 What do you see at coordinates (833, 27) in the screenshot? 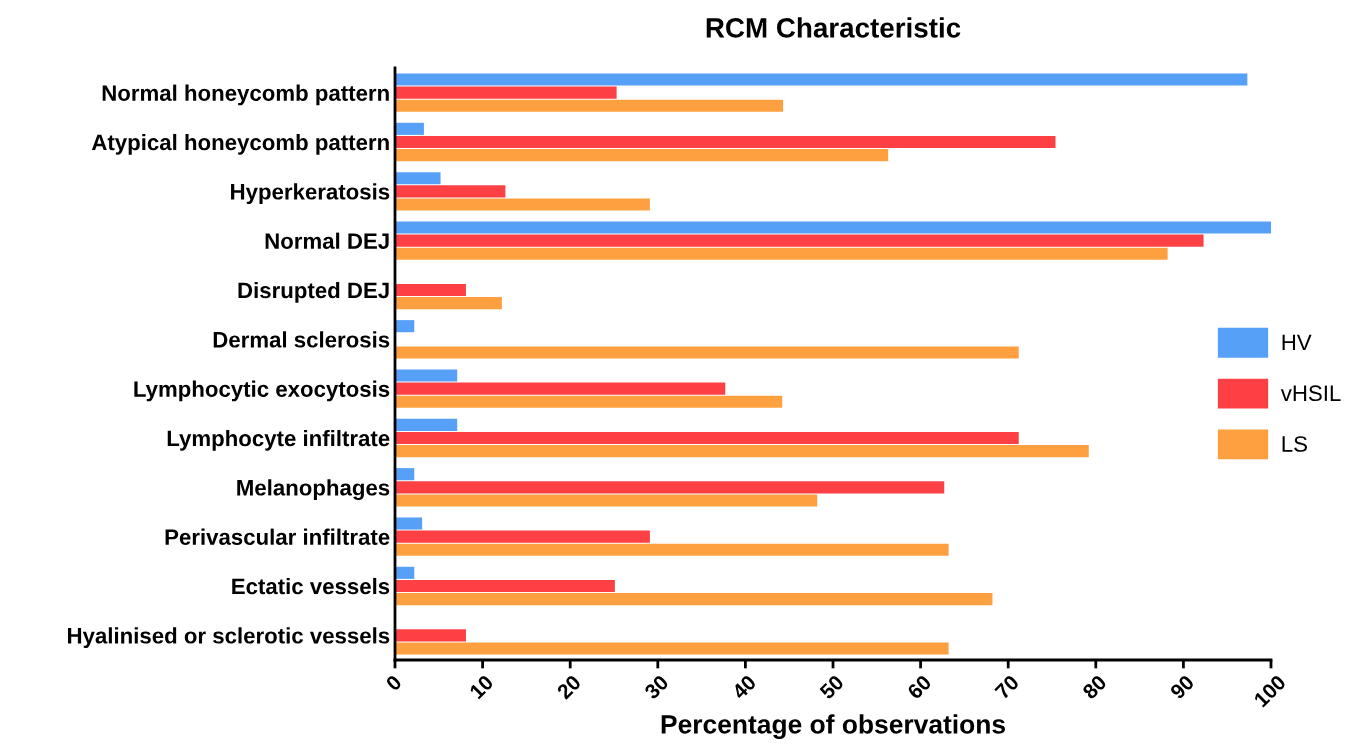
I see `chart-title: RCM Characteristic` at bounding box center [833, 27].